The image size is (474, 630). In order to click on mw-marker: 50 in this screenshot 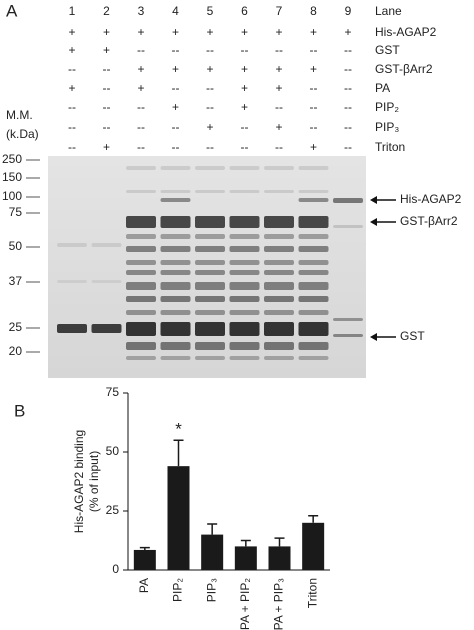, I will do `click(16, 246)`.